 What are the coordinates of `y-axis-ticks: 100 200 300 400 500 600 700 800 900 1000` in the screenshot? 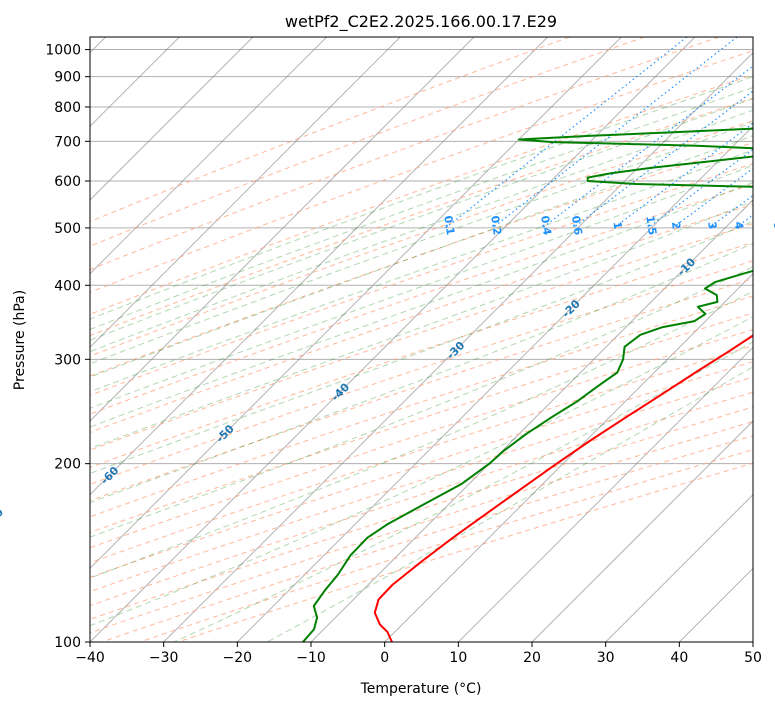 It's located at (67, 347).